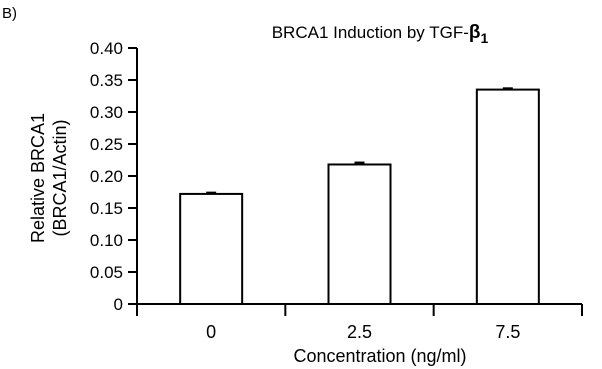 The image size is (602, 369). I want to click on panel-label: B), so click(9, 13).